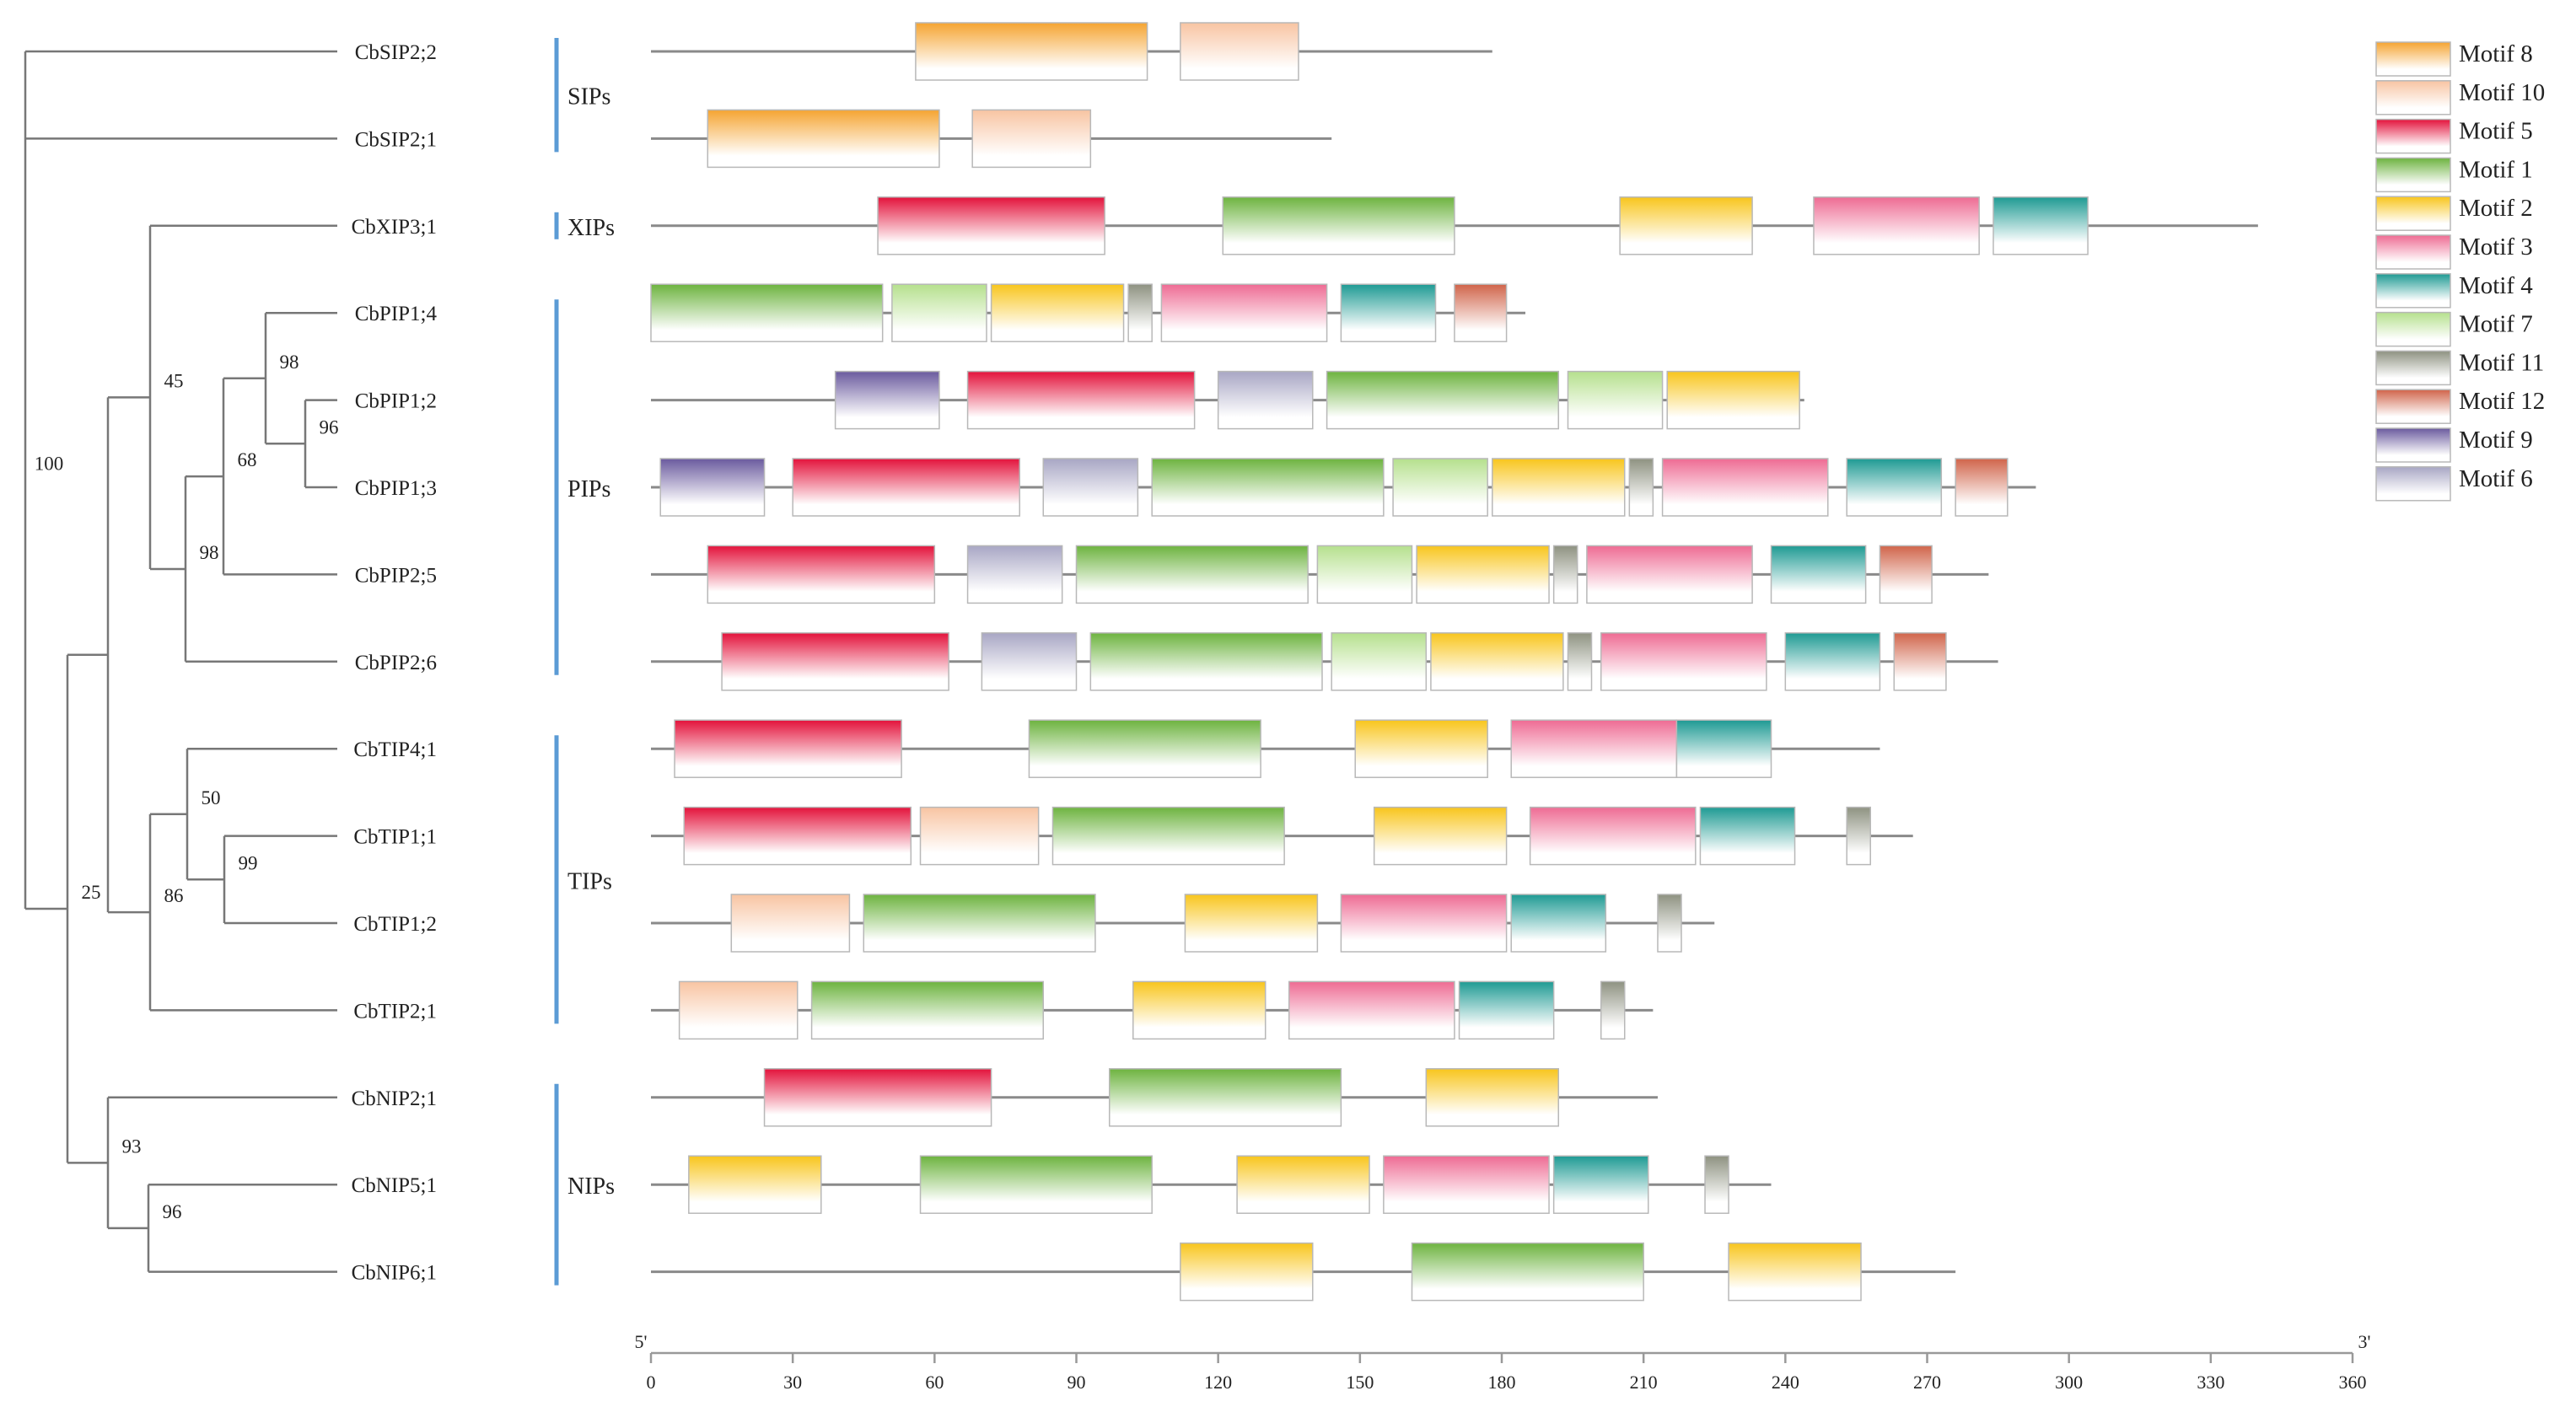 Image resolution: width=2576 pixels, height=1423 pixels. What do you see at coordinates (934, 1382) in the screenshot?
I see `axis-tick-label: 60` at bounding box center [934, 1382].